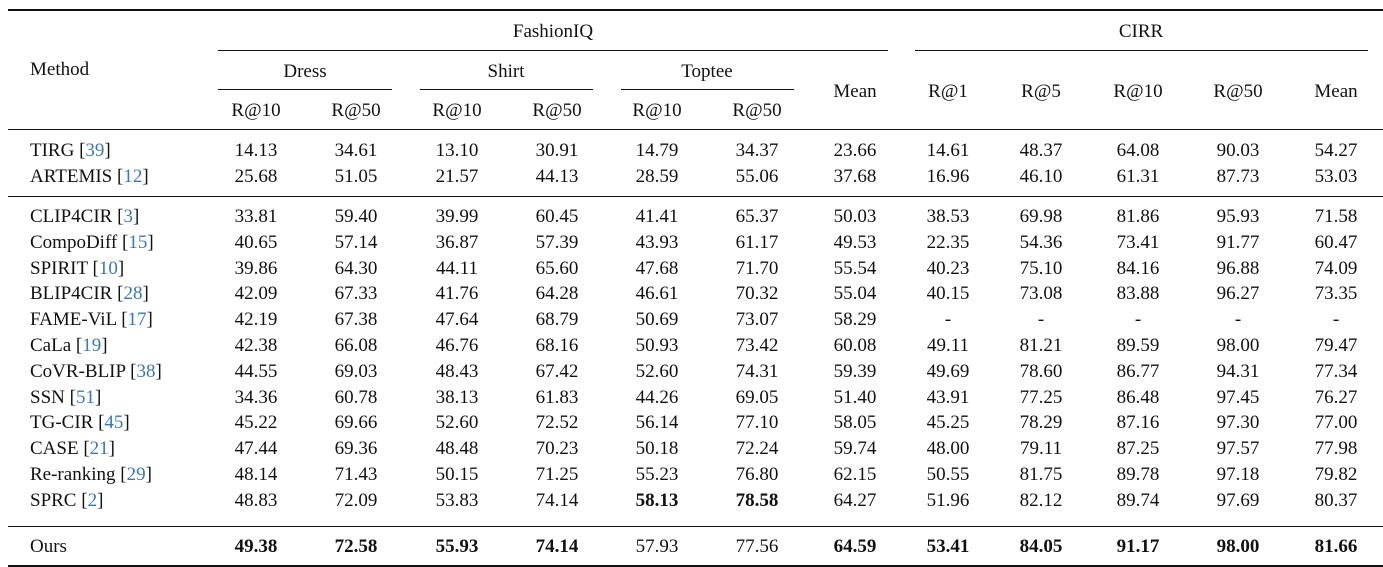  What do you see at coordinates (108, 268) in the screenshot?
I see `citation-link: 10` at bounding box center [108, 268].